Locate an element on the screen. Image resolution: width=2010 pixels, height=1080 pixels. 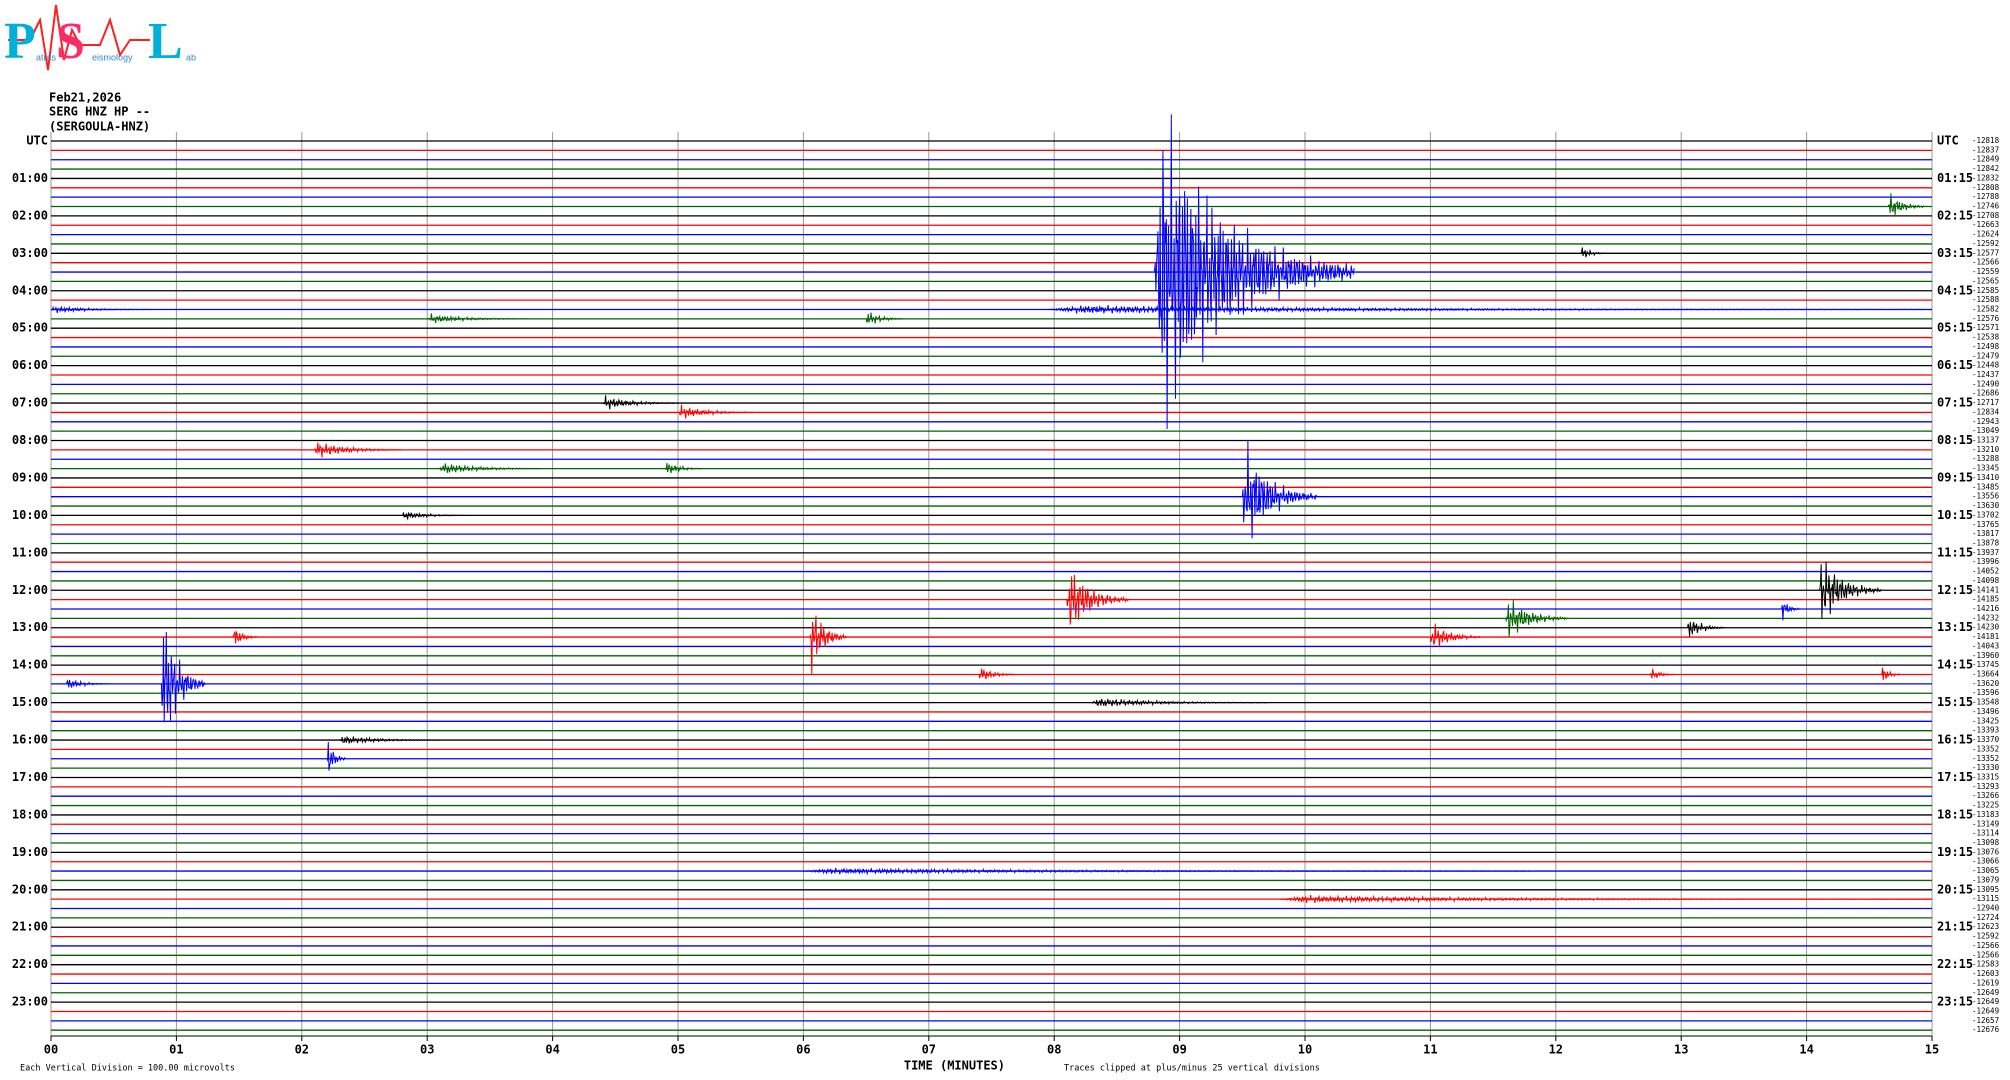
trace-offset-label: -12842 is located at coordinates (1985, 168).